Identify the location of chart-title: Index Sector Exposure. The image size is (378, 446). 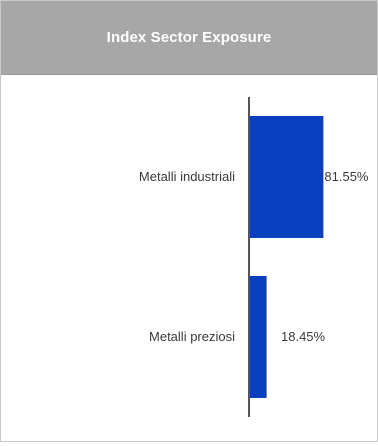
(189, 37).